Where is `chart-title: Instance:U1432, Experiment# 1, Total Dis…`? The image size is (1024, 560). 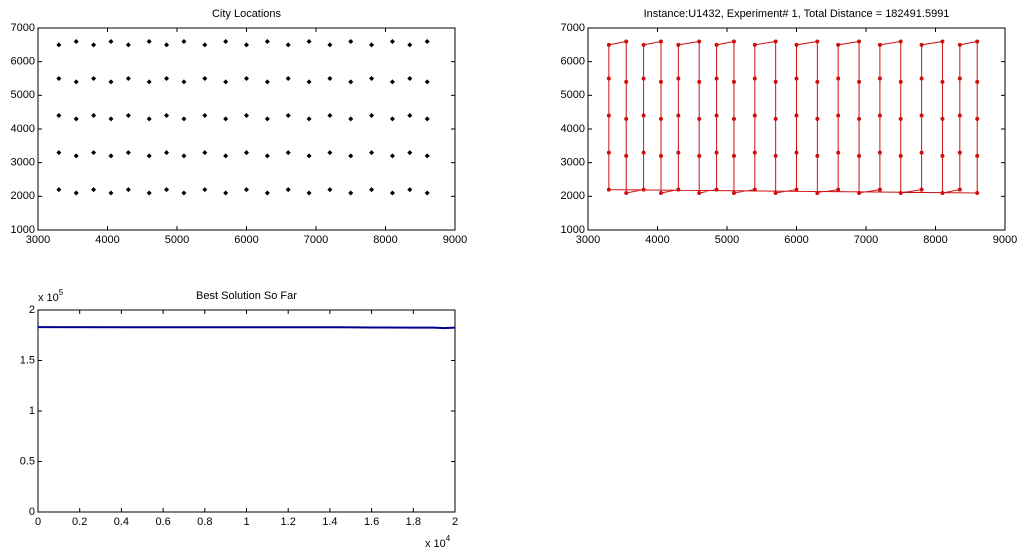
chart-title: Instance:U1432, Experiment# 1, Total Dis… is located at coordinates (797, 14).